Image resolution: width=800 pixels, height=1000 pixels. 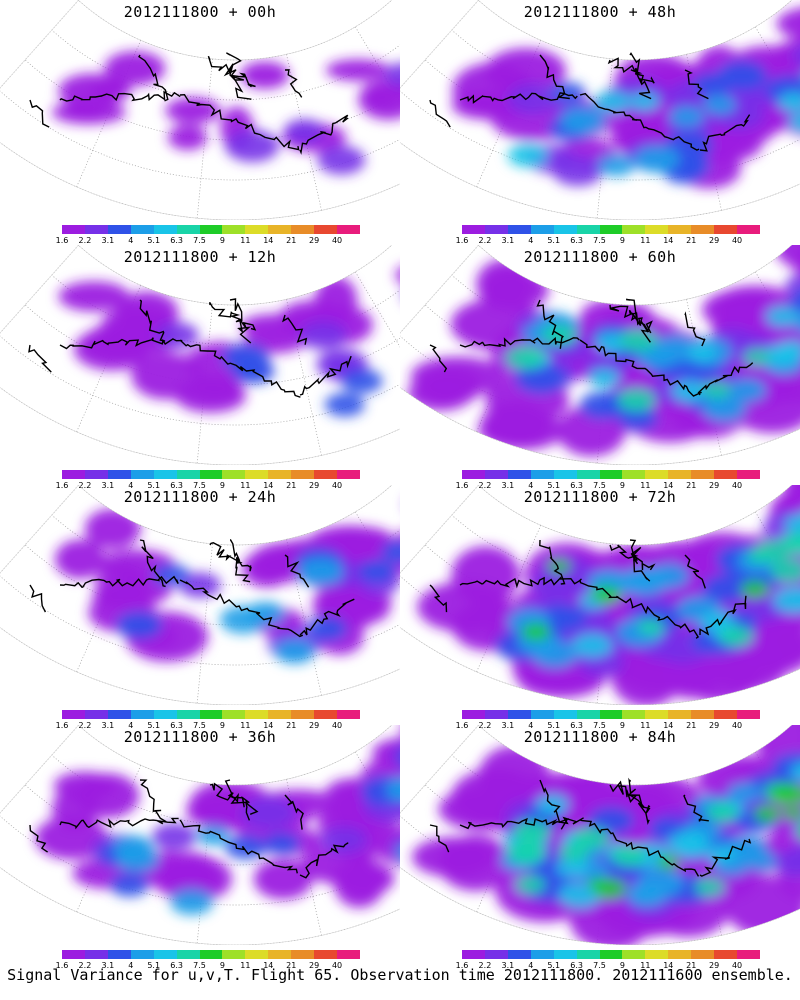 What do you see at coordinates (608, 726) in the screenshot?
I see `colorbar-ticks: 1.6 2.2 3.1 4 5.1 6.3 7.5 9 11 14 21 29 40` at bounding box center [608, 726].